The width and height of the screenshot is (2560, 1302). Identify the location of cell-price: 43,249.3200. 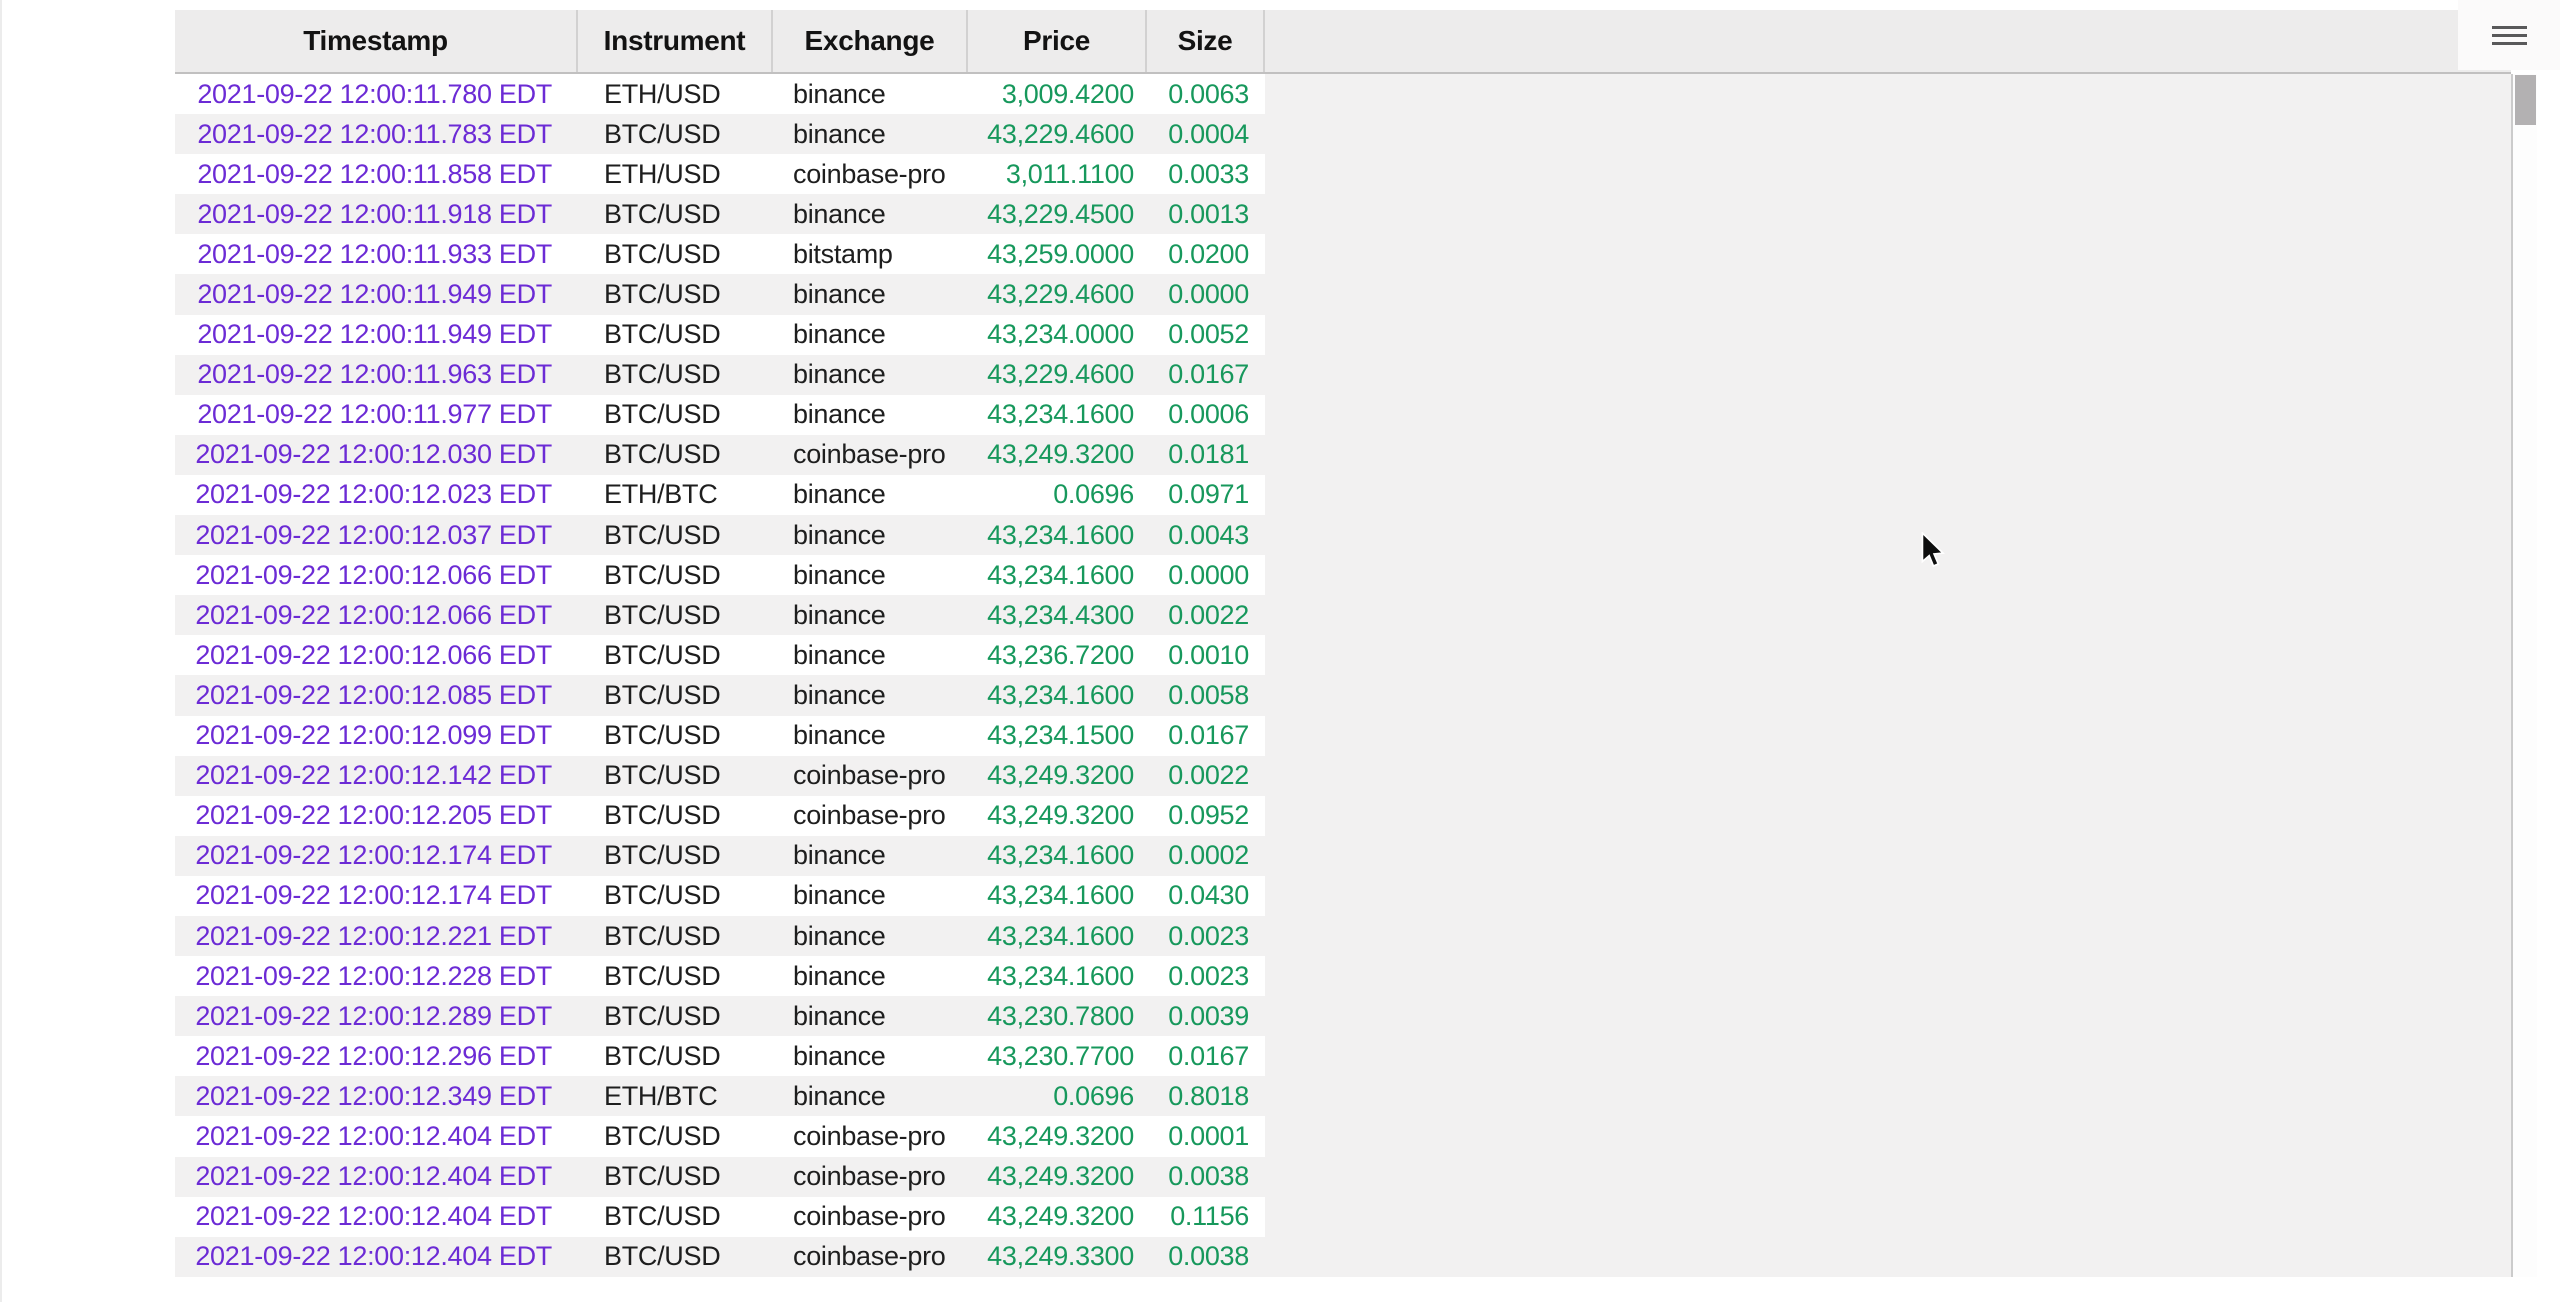
(1060, 1216).